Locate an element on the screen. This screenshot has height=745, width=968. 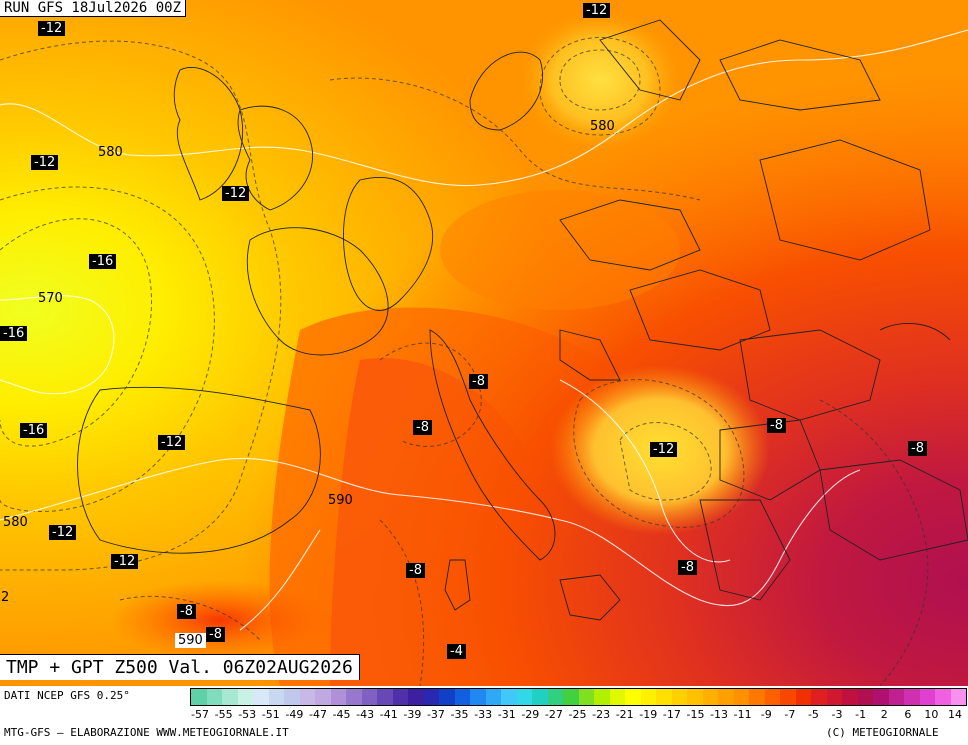
color-scale-tick-label: -33 is located at coordinates (483, 714).